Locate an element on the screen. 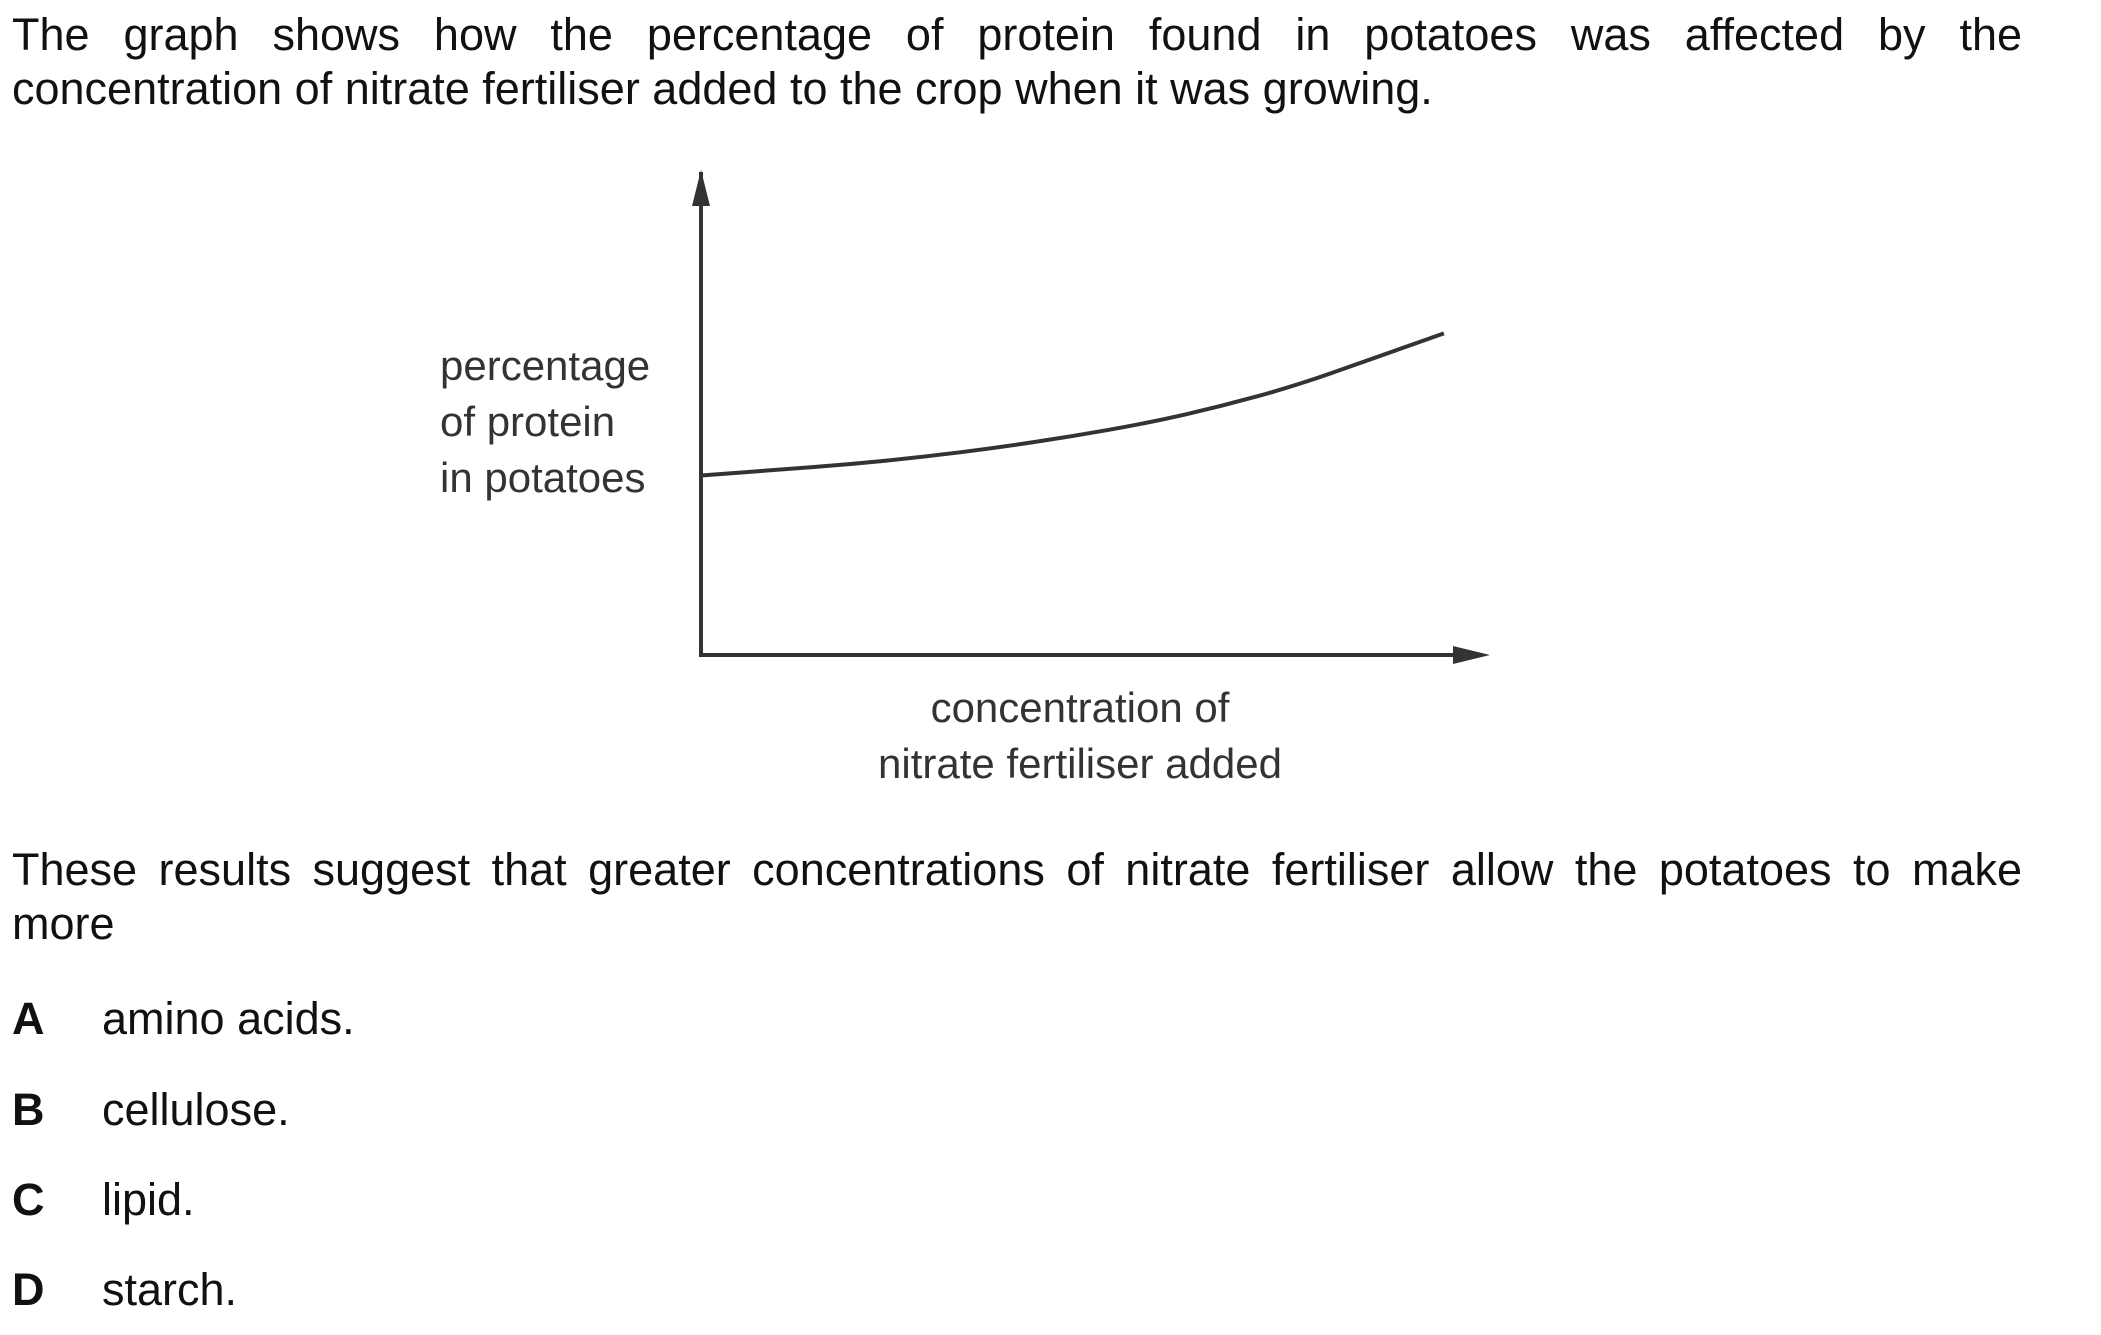  option-a-text: amino acids. is located at coordinates (228, 1018).